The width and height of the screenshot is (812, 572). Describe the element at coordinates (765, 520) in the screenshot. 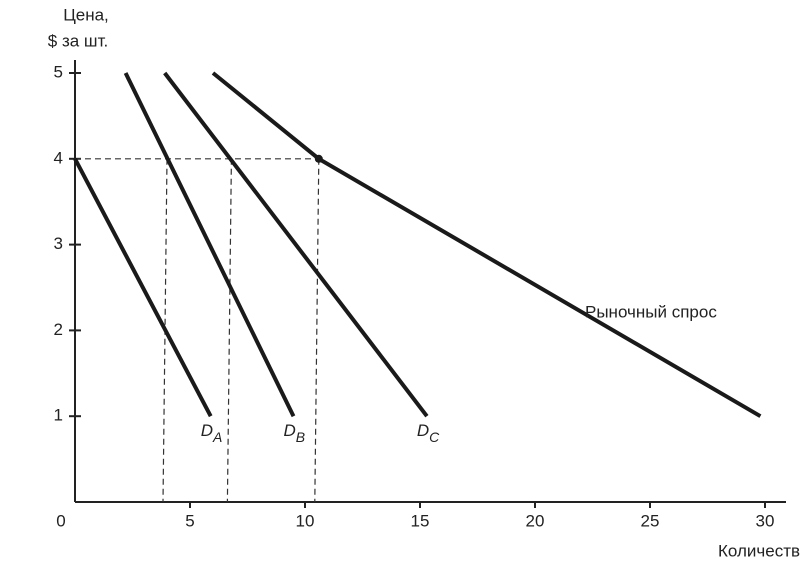

I see `x-tick-label: 30` at that location.